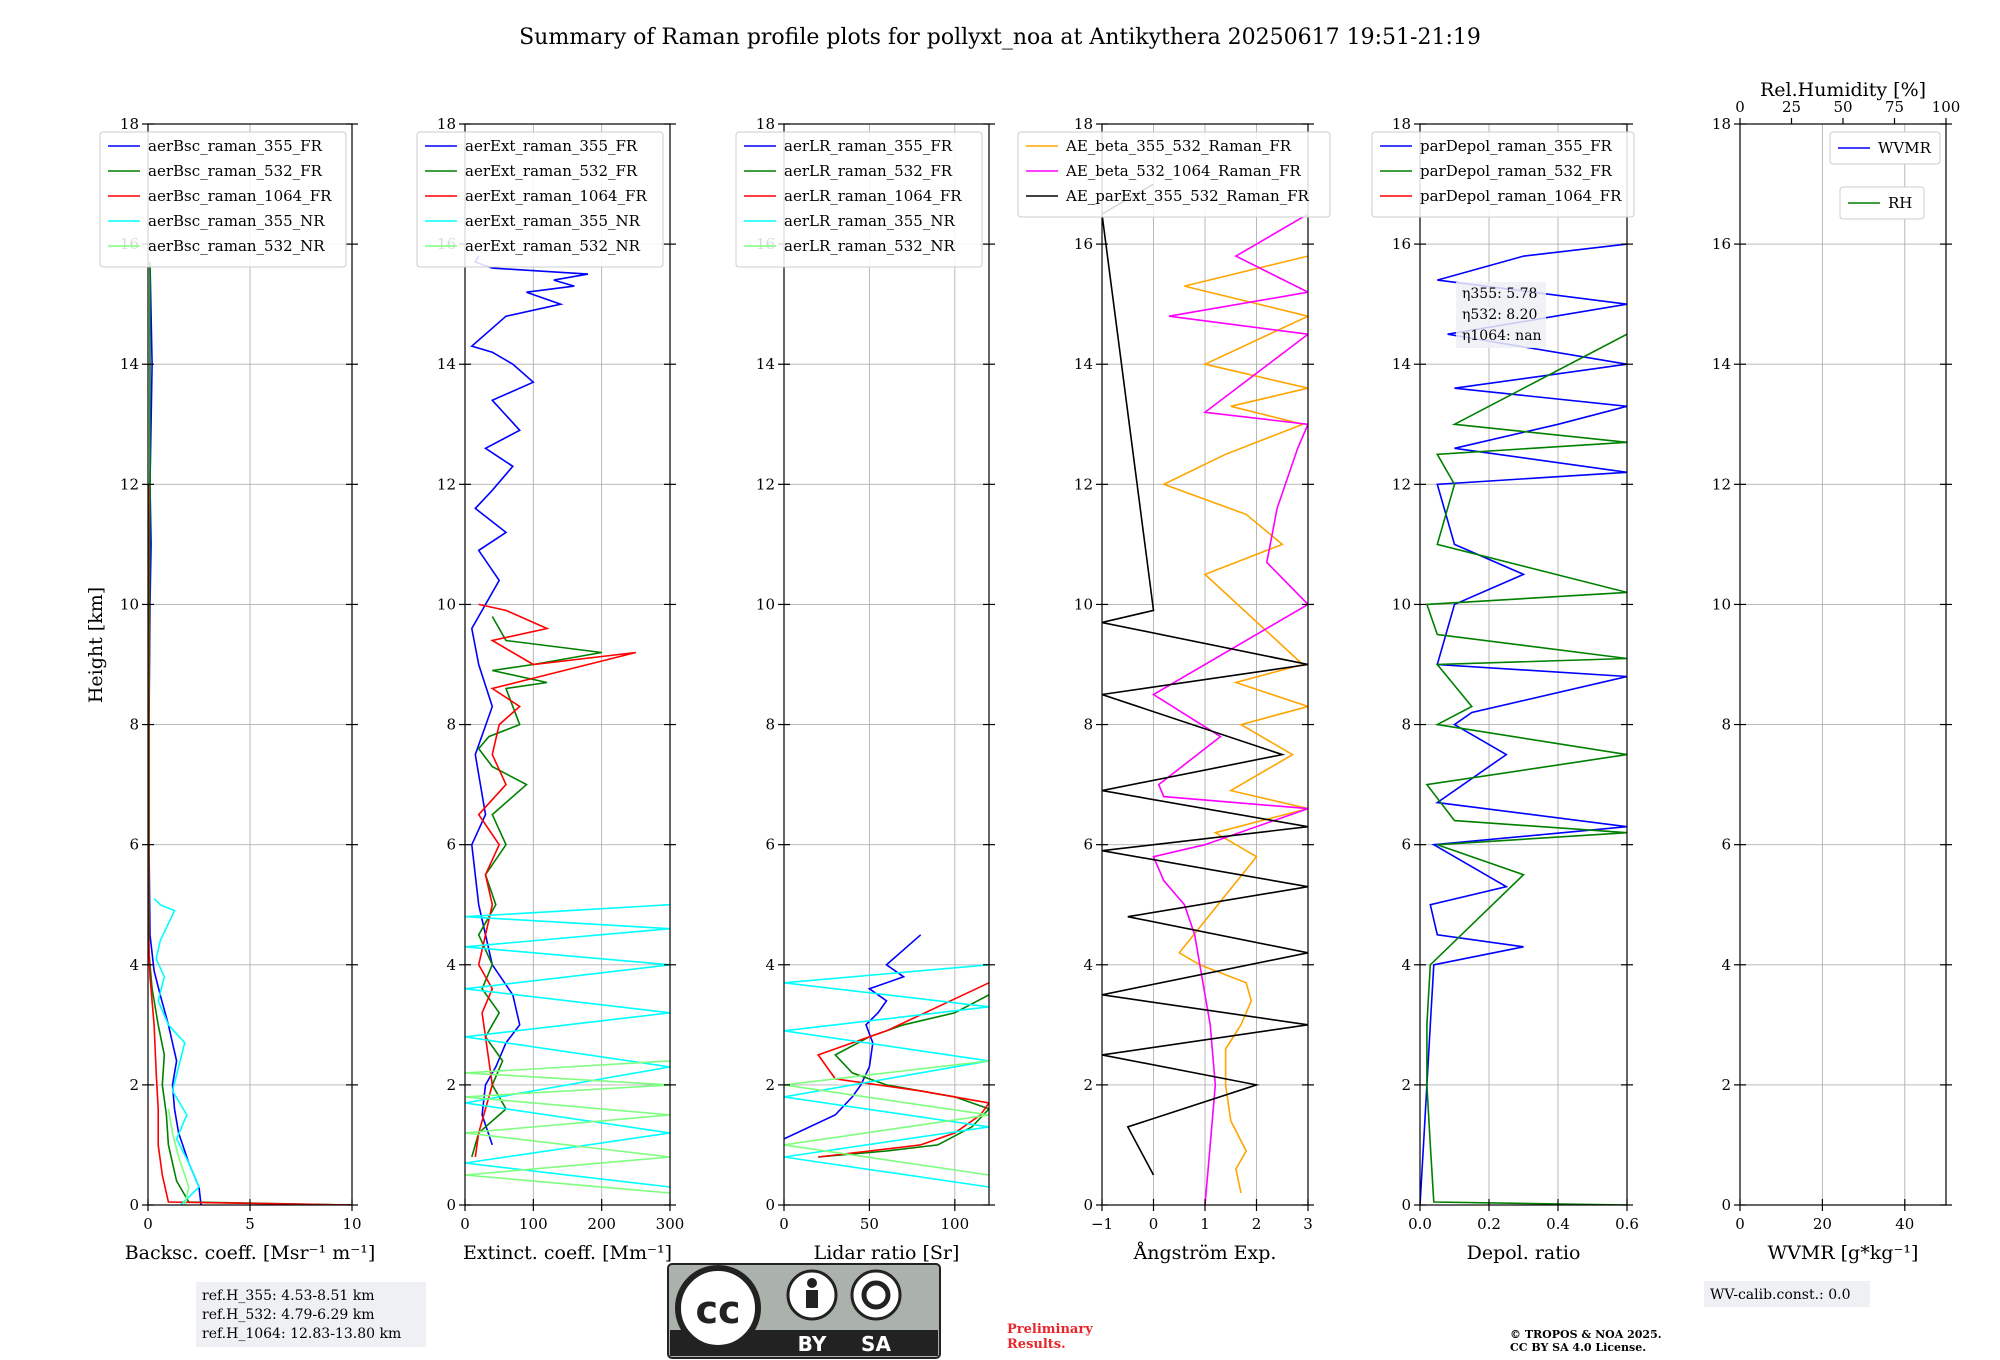 The image size is (2000, 1360). What do you see at coordinates (1843, 1253) in the screenshot?
I see `x-axis-label: WVMR [g*kg⁻¹]` at bounding box center [1843, 1253].